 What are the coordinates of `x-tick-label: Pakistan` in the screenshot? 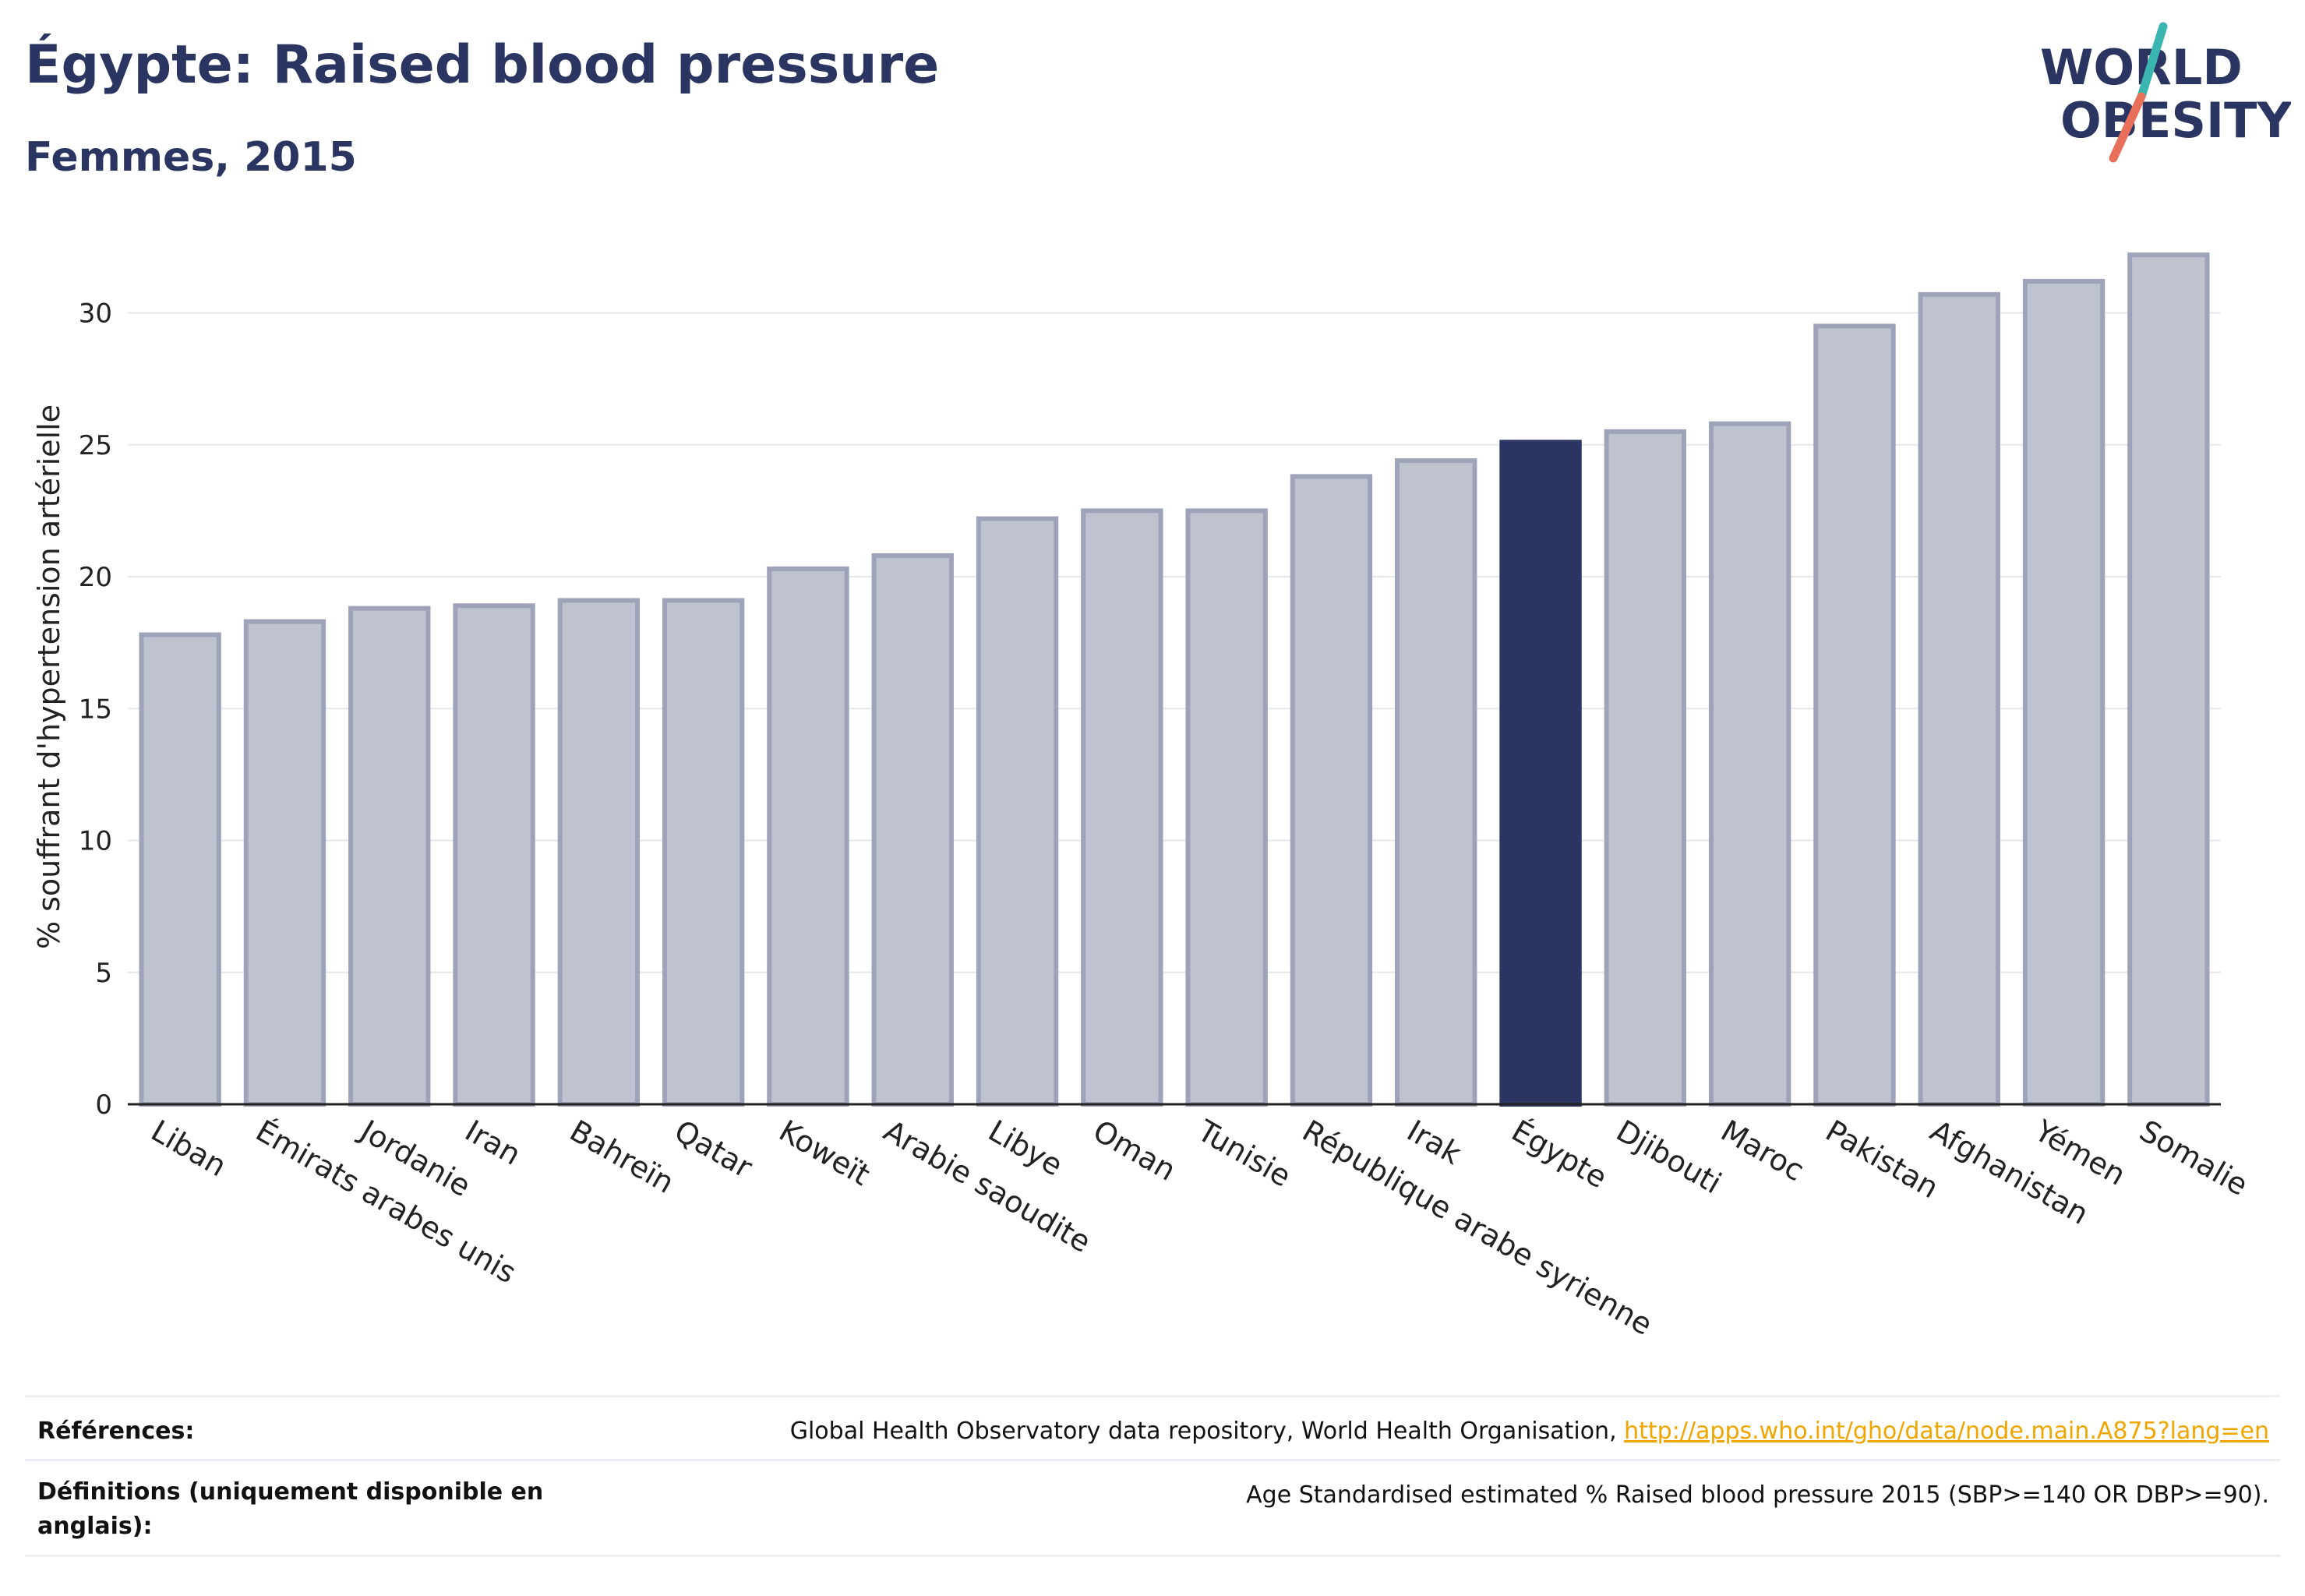 It's located at (1882, 1160).